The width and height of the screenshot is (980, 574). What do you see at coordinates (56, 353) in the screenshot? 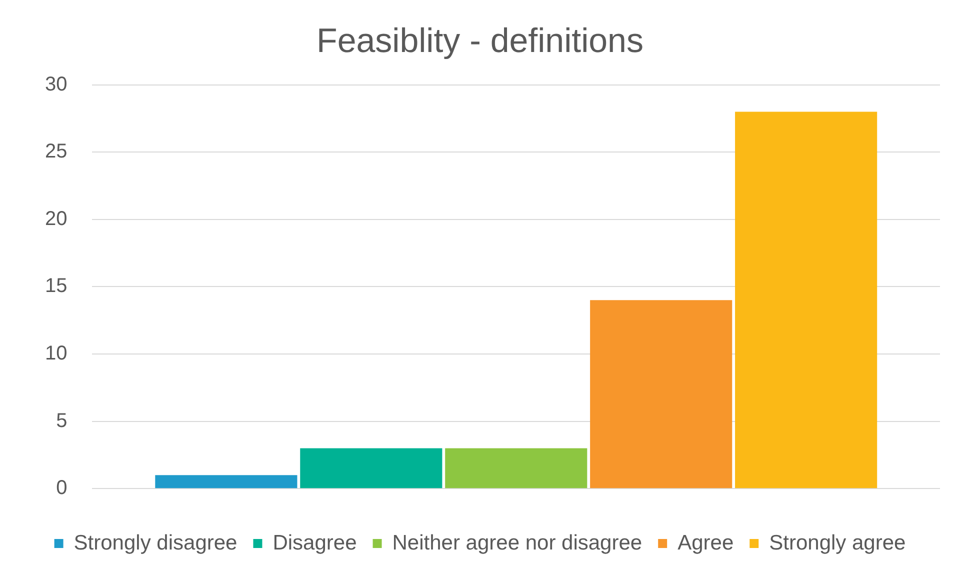
I see `y-tick-label: 10` at bounding box center [56, 353].